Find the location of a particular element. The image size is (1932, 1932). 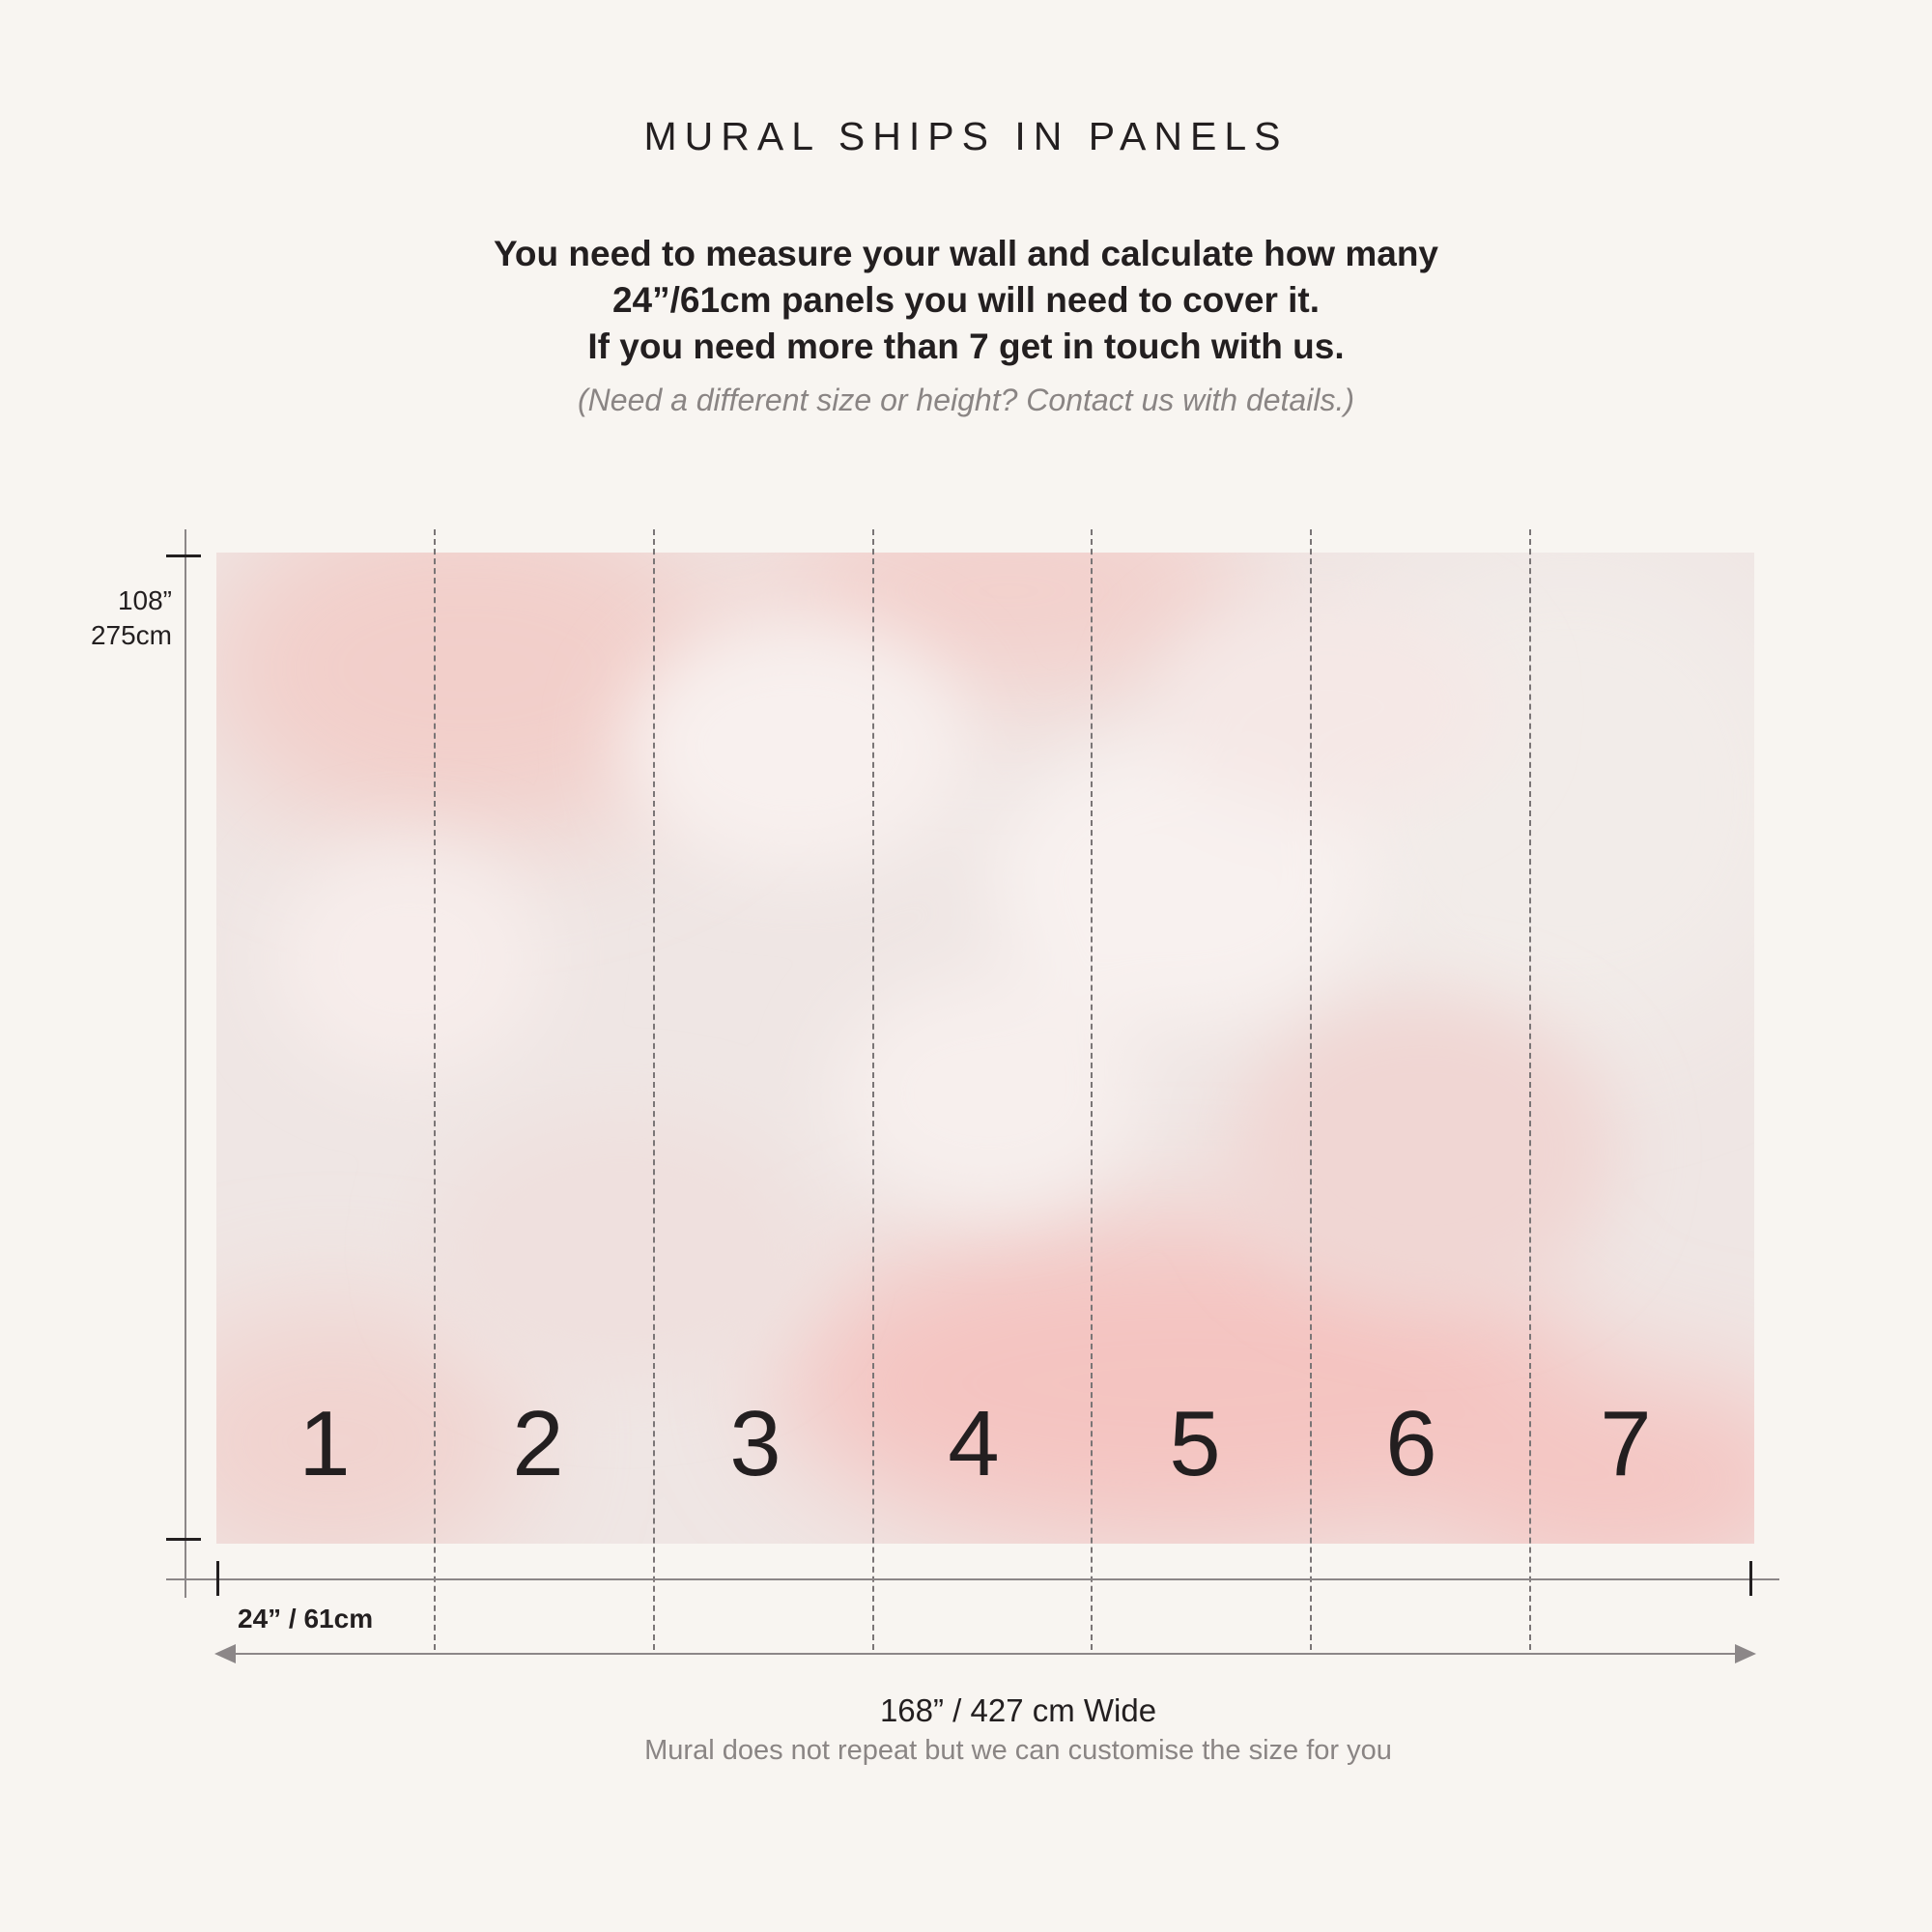

height-tick-bottom is located at coordinates (183, 1539).